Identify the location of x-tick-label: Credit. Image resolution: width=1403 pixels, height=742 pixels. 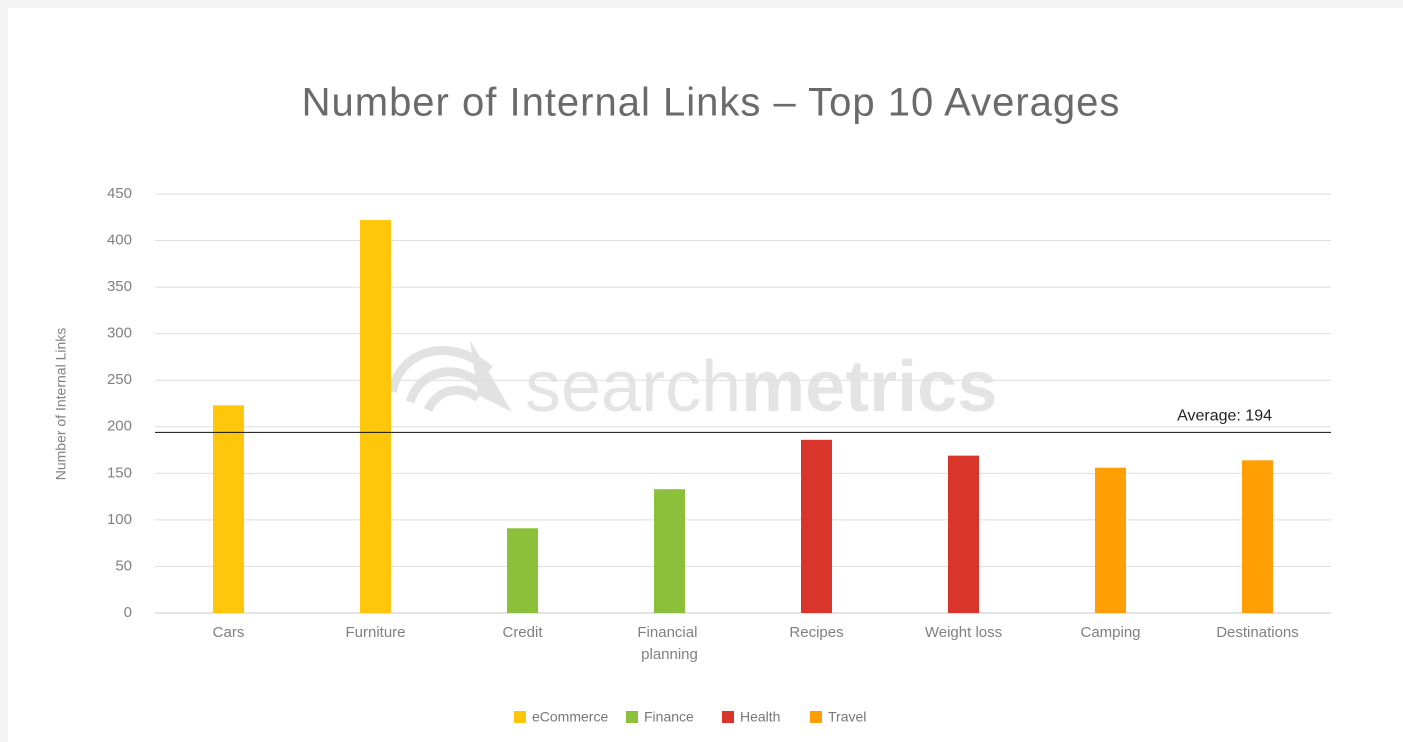
(522, 632).